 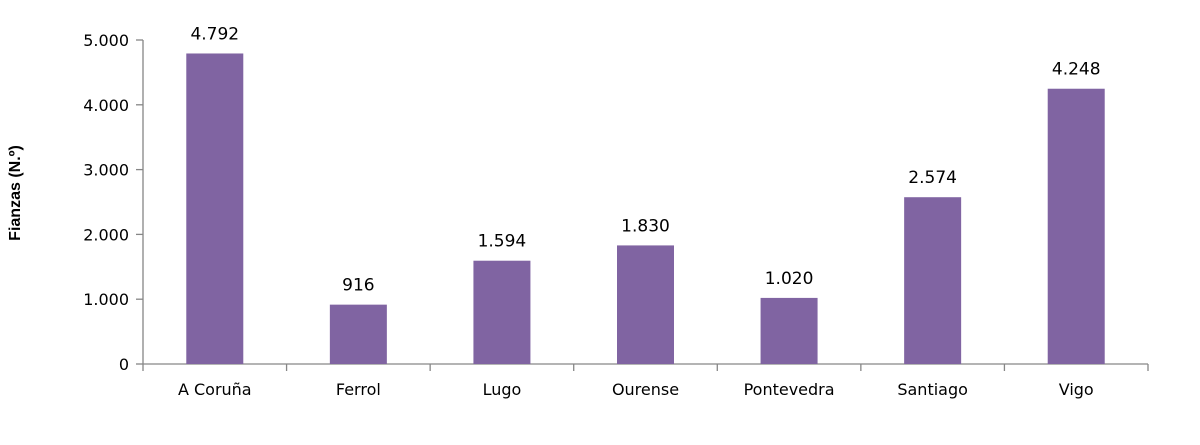 What do you see at coordinates (106, 105) in the screenshot?
I see `y-tick-label: 4.000` at bounding box center [106, 105].